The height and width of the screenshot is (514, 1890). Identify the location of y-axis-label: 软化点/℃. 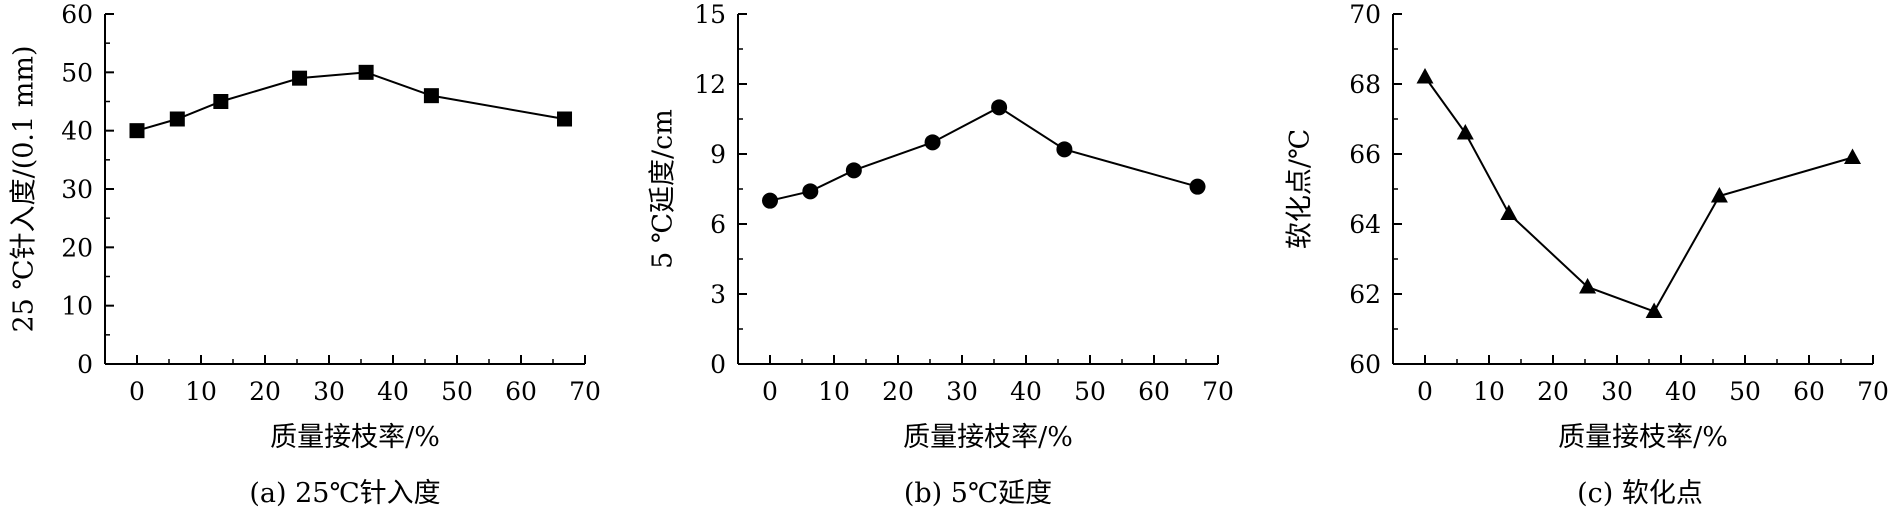
(1300, 189).